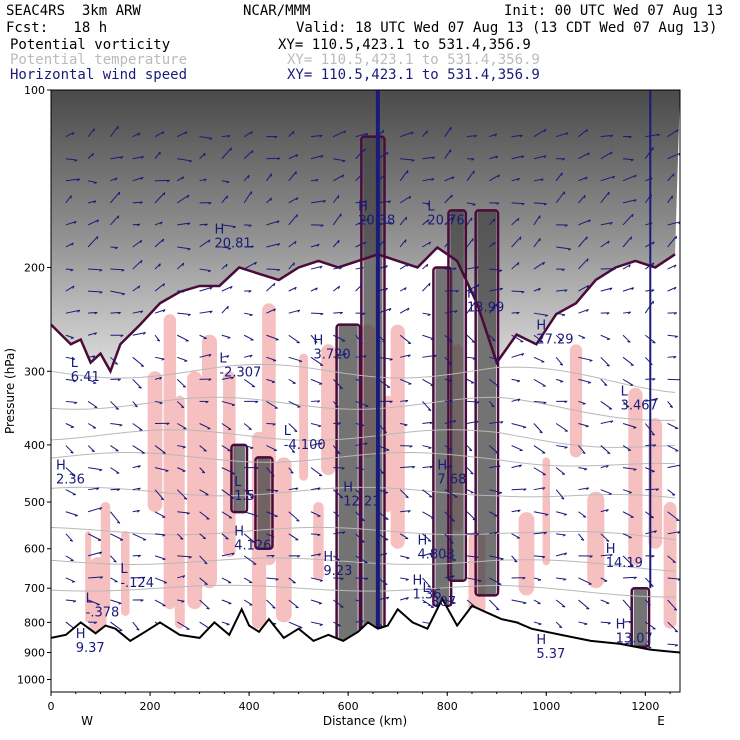  Describe the element at coordinates (554, 340) in the screenshot. I see `extremum-value: 27.29` at that location.